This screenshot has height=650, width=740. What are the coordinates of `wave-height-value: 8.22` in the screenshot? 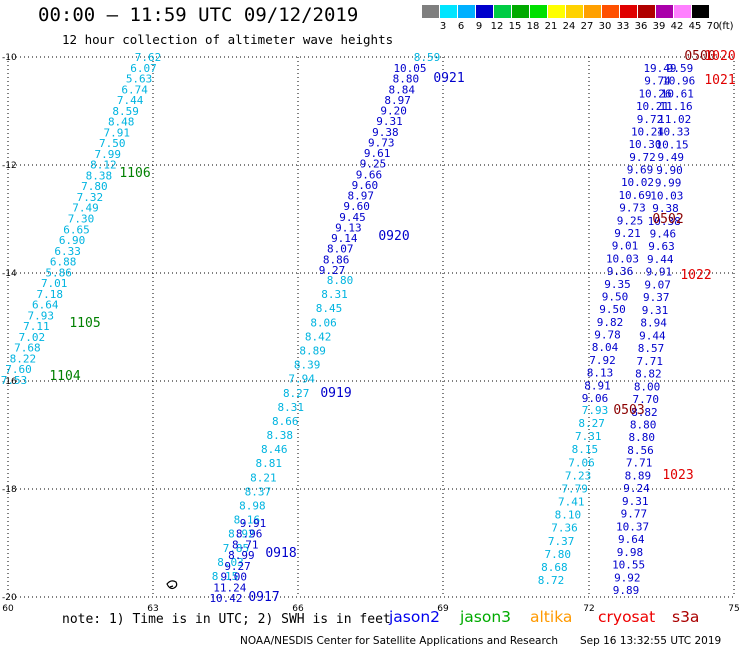 It's located at (23, 358).